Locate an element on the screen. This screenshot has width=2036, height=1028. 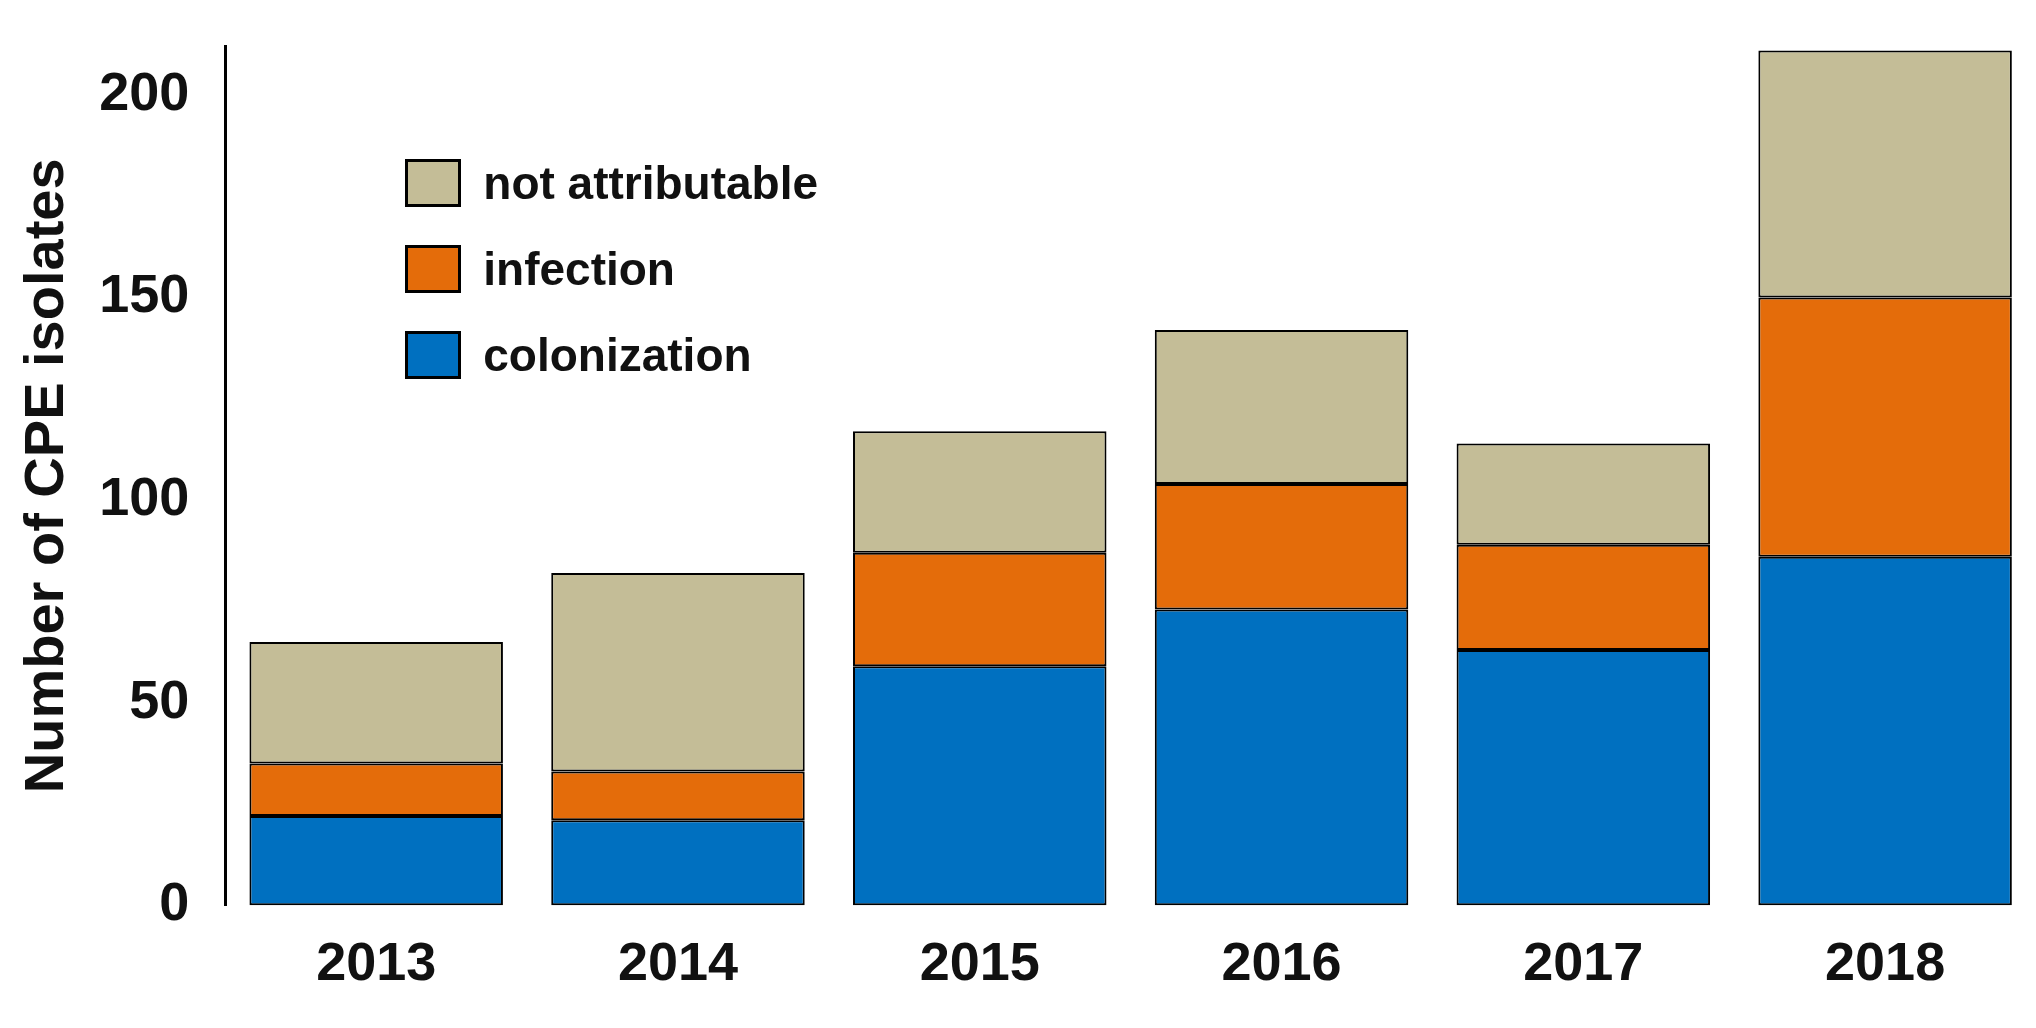
x-tick-label: 2015 is located at coordinates (979, 961).